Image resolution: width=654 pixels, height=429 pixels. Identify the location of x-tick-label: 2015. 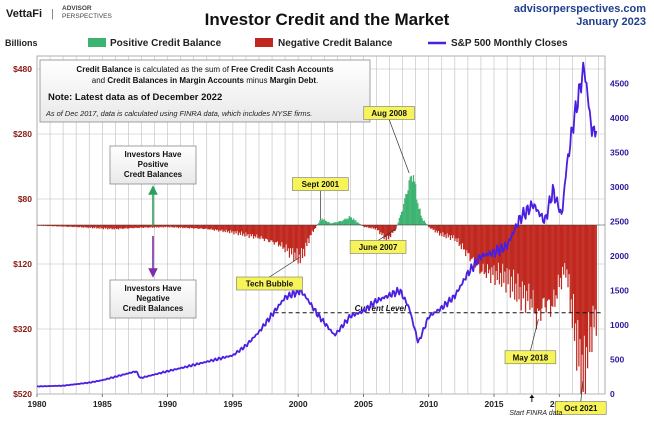
(494, 404).